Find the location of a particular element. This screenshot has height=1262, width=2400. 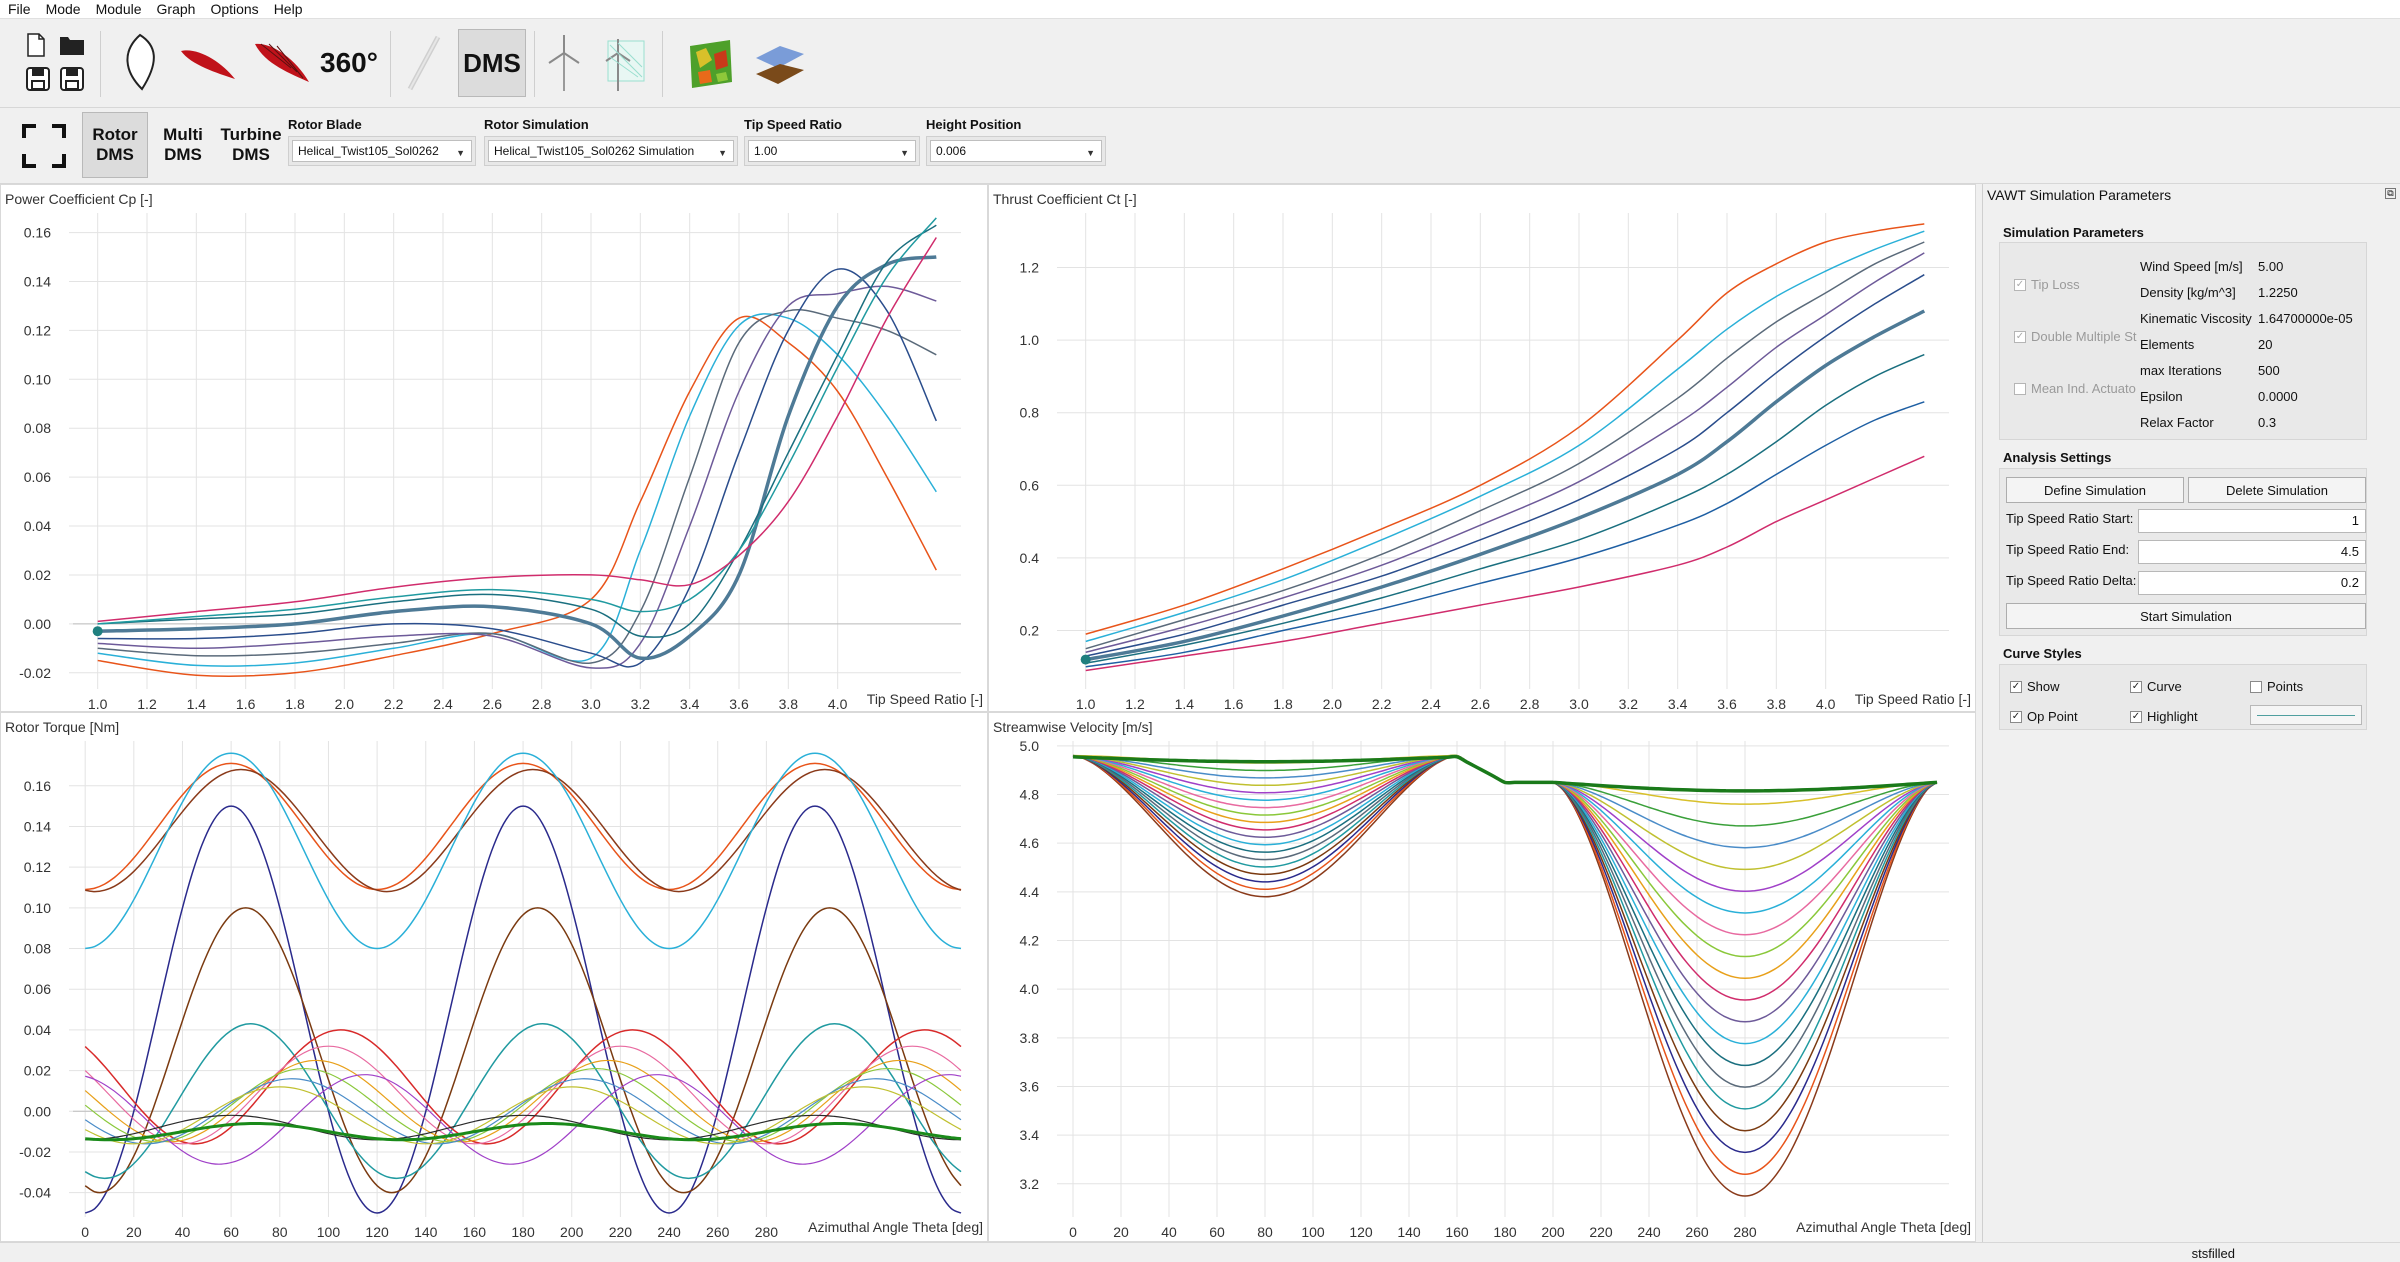

rotor-dms-button: Rotor DMS is located at coordinates (115, 145).